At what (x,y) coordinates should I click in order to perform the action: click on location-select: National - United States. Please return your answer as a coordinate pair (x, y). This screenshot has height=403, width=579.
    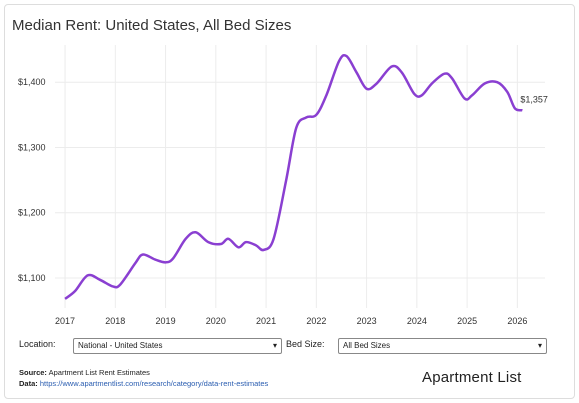
    Looking at the image, I should click on (177, 346).